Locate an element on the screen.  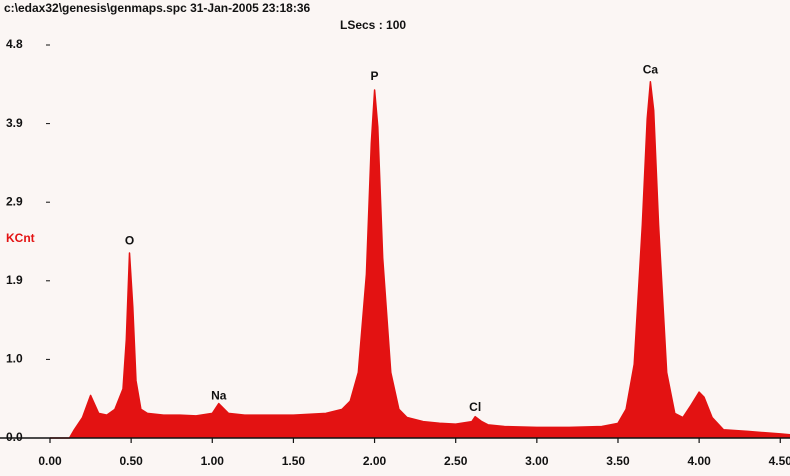
x-tick-label: 0.50 is located at coordinates (131, 461).